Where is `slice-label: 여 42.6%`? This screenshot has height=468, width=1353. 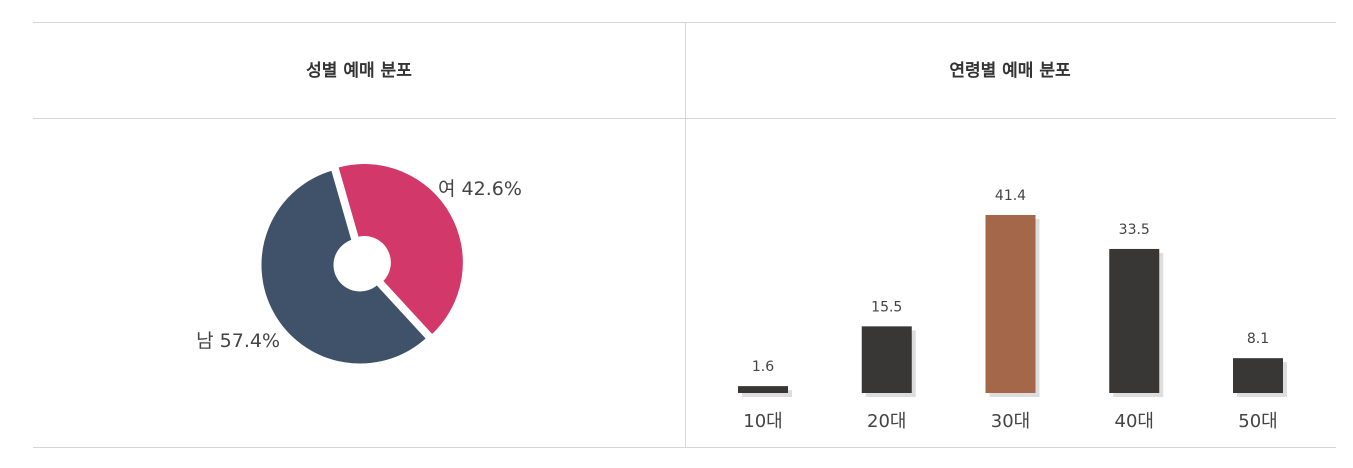
slice-label: 여 42.6% is located at coordinates (480, 189).